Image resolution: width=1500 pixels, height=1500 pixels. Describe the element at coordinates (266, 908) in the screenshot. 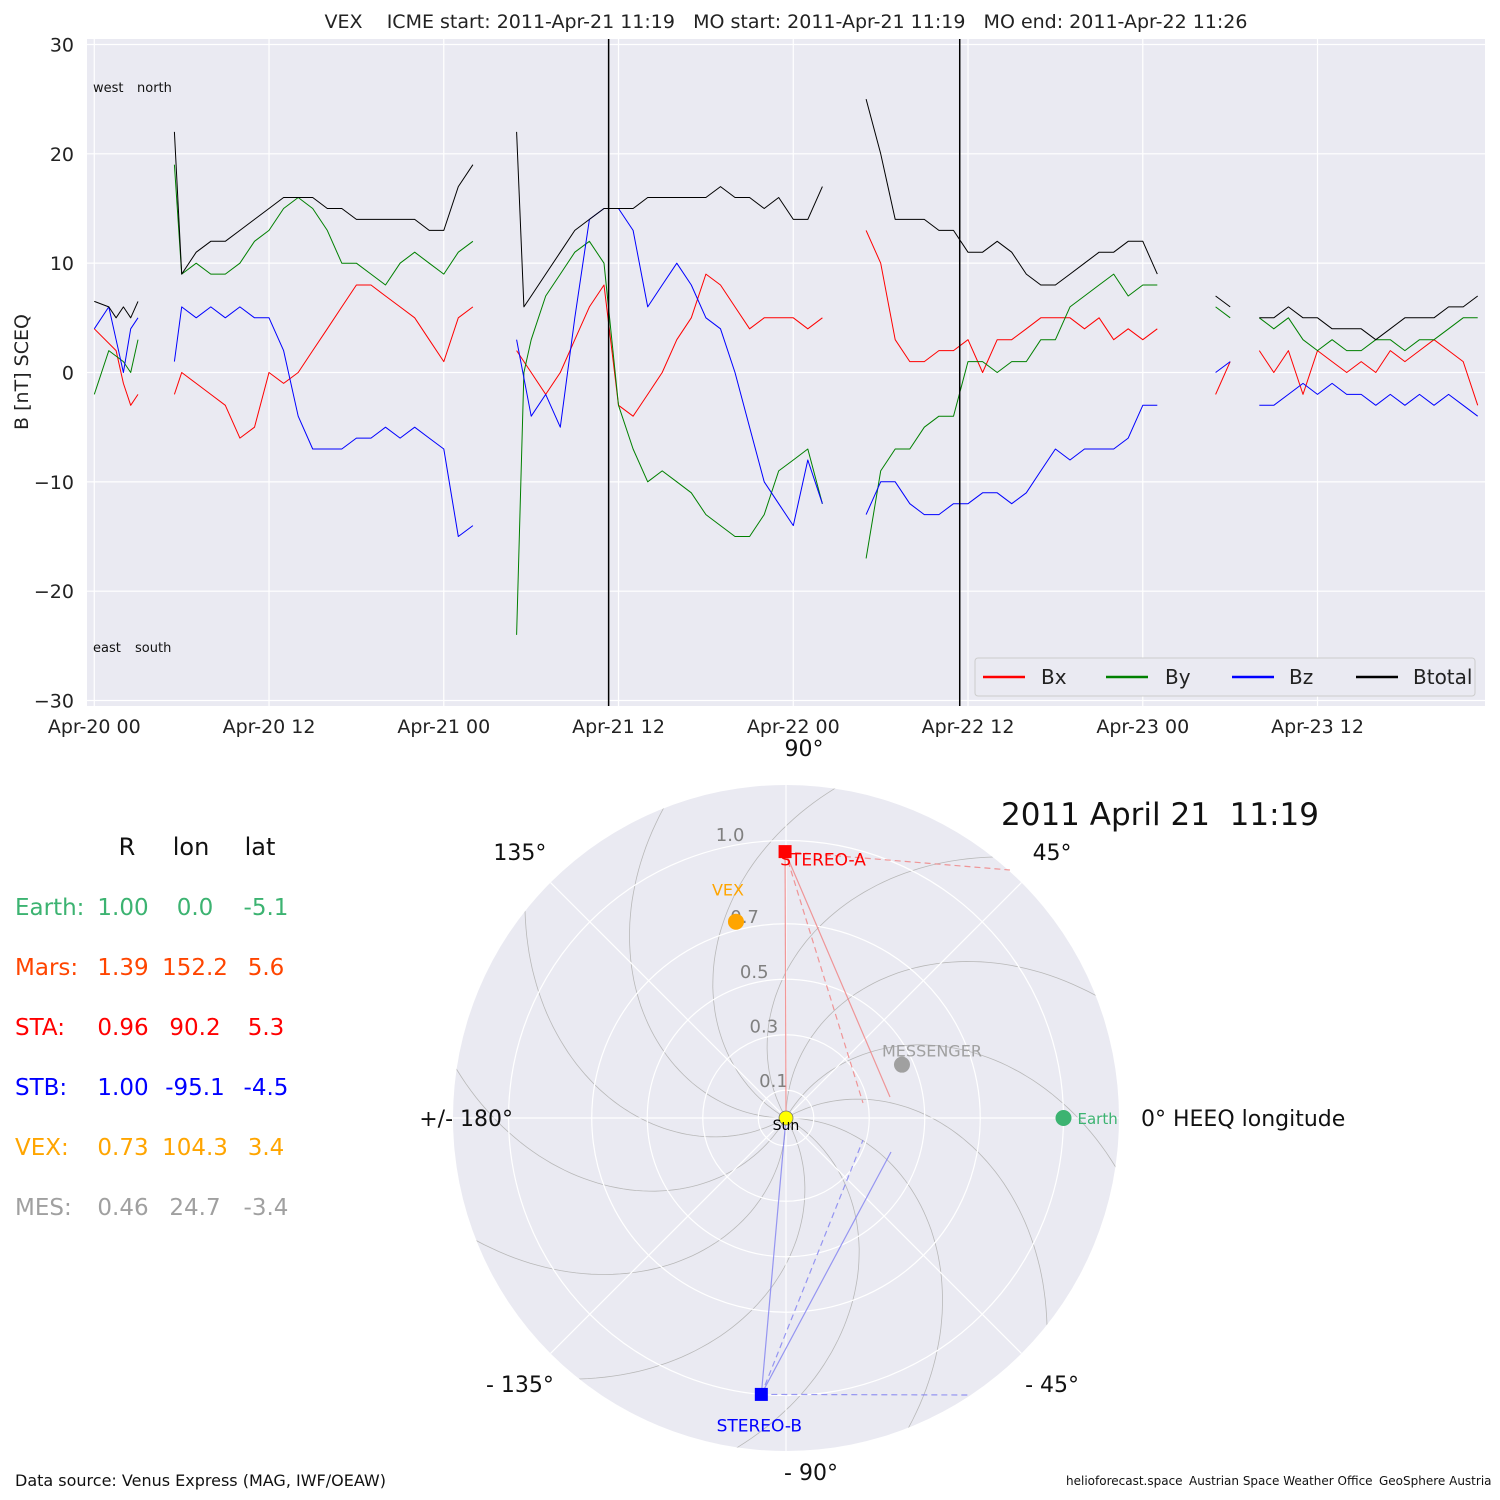

I see `table-cell-lat: -5.1` at that location.